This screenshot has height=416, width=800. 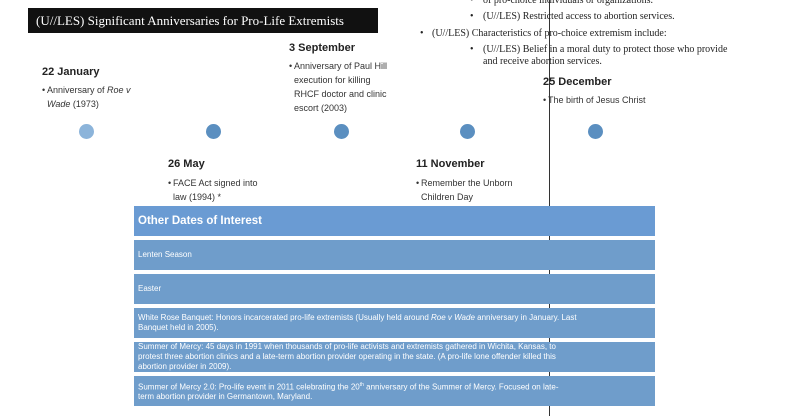 What do you see at coordinates (394, 367) in the screenshot?
I see `row-line: abortion provider in 2009).` at bounding box center [394, 367].